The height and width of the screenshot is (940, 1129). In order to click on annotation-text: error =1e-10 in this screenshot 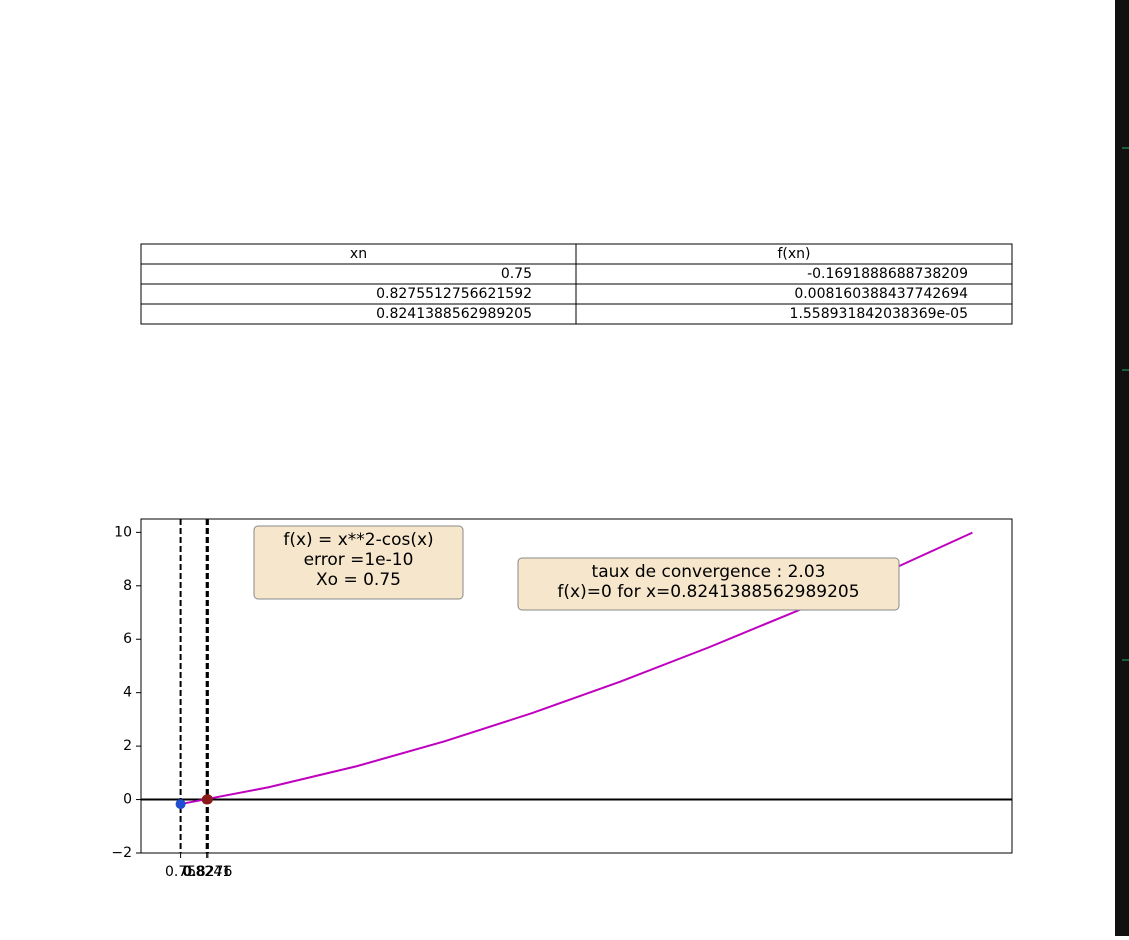, I will do `click(359, 560)`.